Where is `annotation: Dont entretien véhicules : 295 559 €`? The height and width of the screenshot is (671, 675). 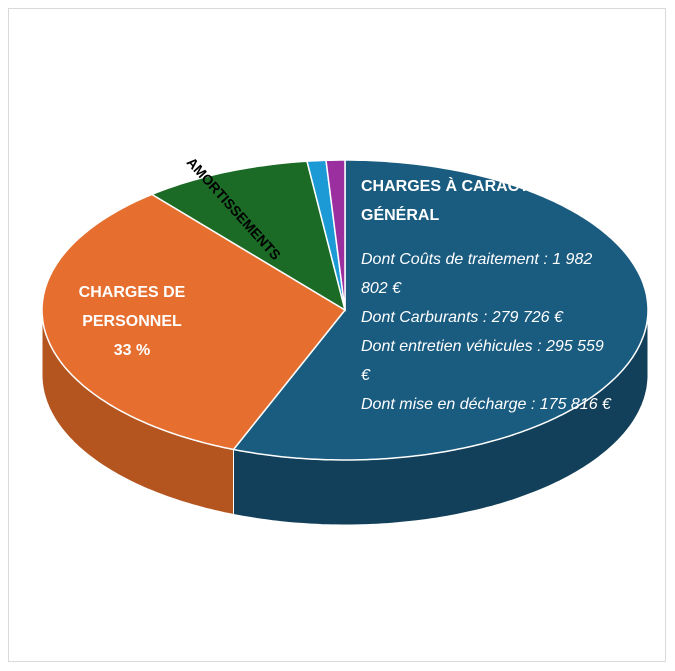
annotation: Dont entretien véhicules : 295 559 € is located at coordinates (482, 361).